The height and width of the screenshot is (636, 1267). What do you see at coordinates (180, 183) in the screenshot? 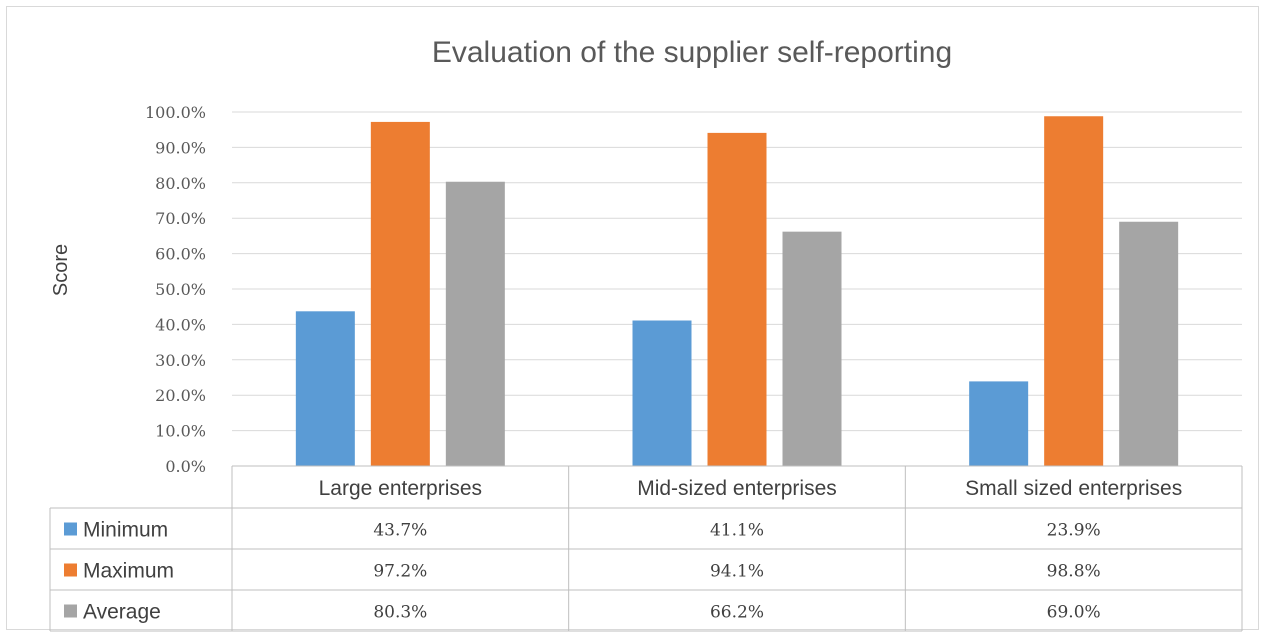
I see `y-tick-label: 80.0%` at bounding box center [180, 183].